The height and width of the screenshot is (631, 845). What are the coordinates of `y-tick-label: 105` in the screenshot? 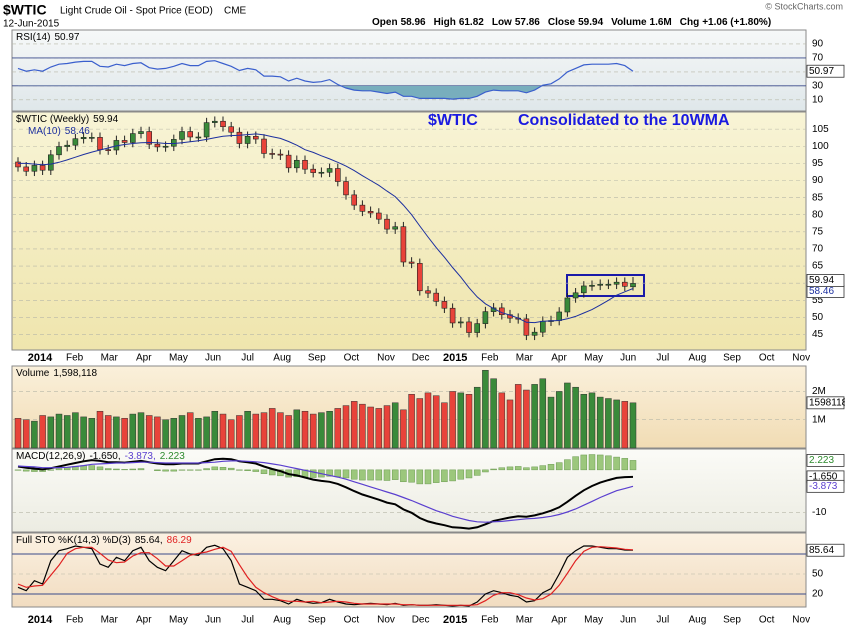 It's located at (820, 129).